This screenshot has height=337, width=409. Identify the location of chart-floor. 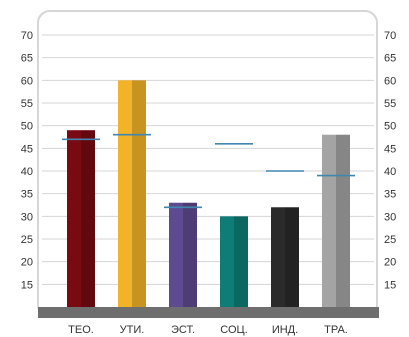
(208, 312).